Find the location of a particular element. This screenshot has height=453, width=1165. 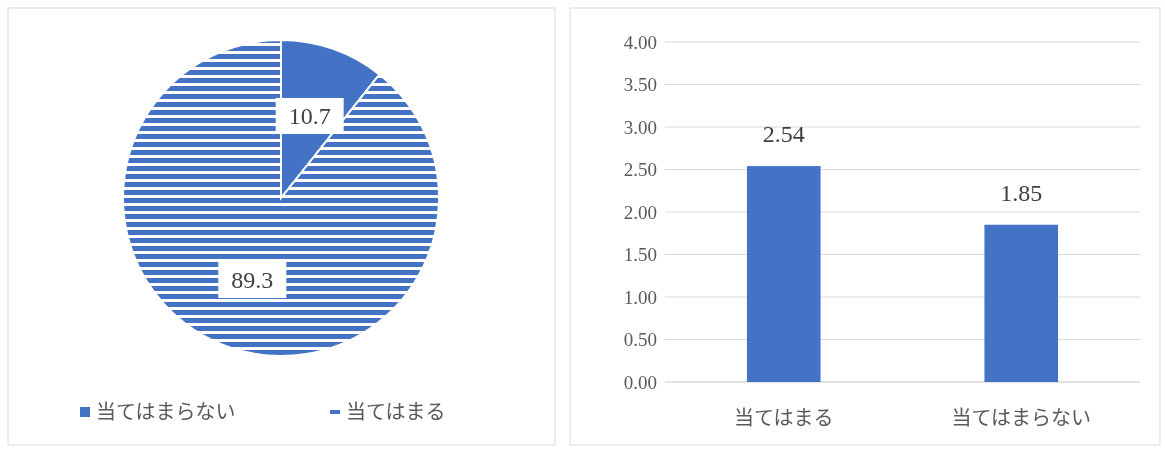

y-tick-label: 3.00 is located at coordinates (640, 127).